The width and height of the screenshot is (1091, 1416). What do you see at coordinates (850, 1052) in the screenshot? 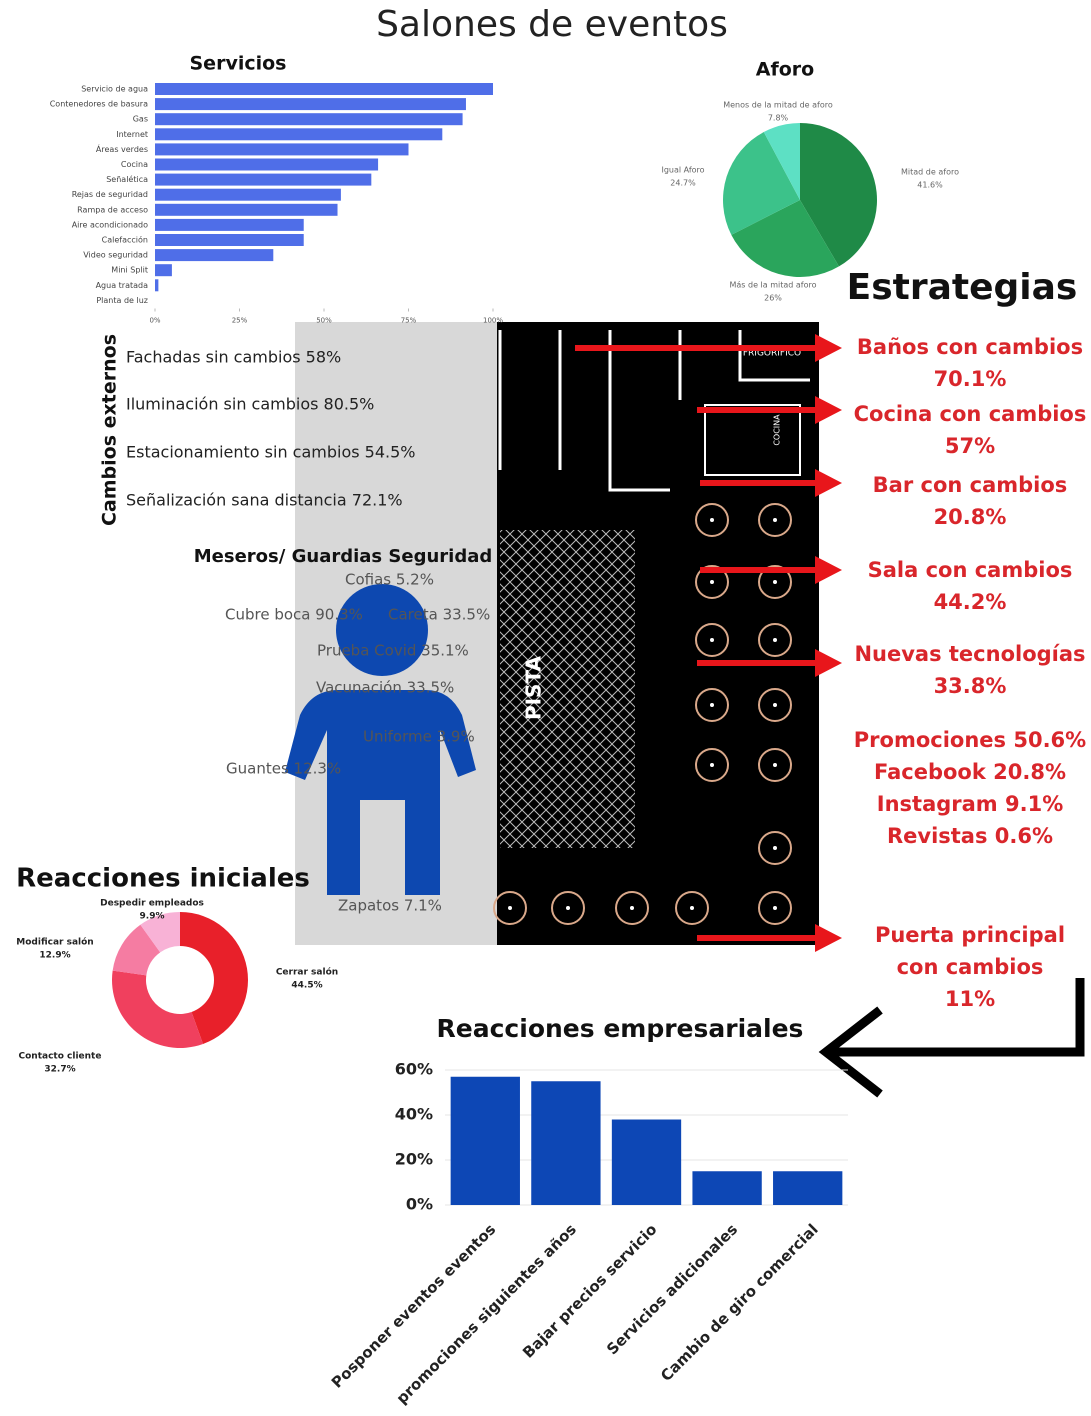
I see `black-arrow-head` at bounding box center [850, 1052].